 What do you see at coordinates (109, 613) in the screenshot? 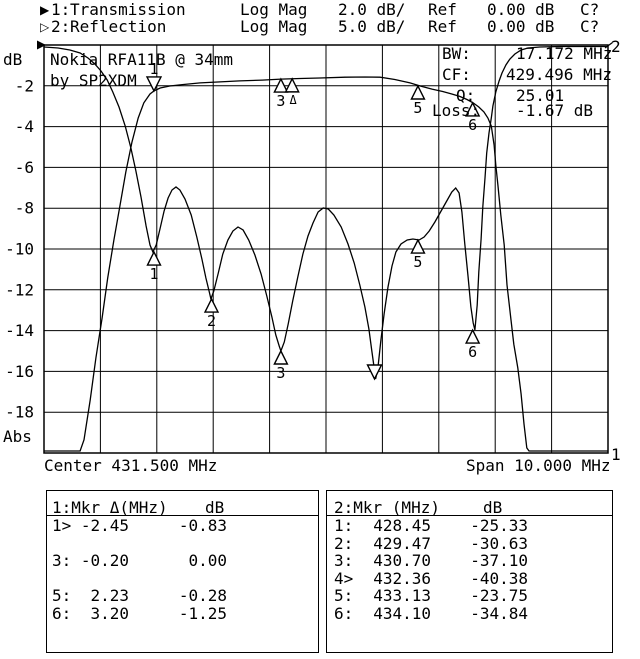
I see `marker-freq-cell: 3.20` at bounding box center [109, 613].